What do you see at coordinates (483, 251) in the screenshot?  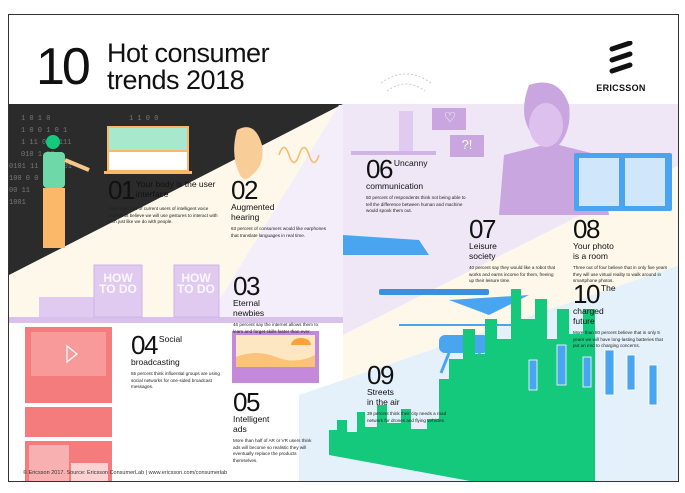 I see `trend-title: Leisure society` at bounding box center [483, 251].